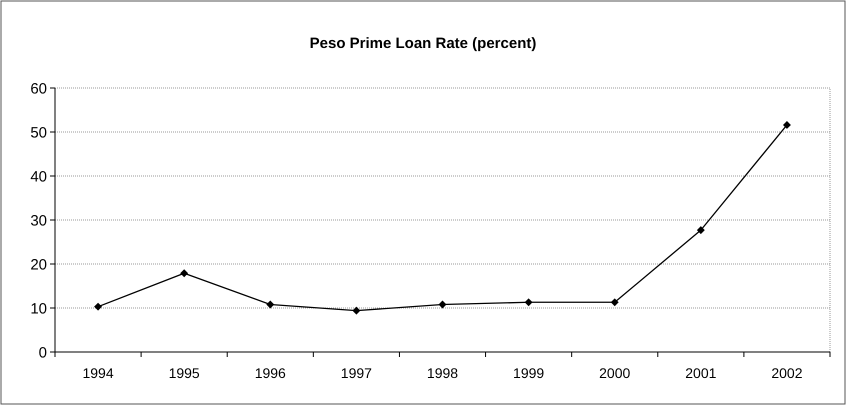 The image size is (846, 405). I want to click on y-tick-label: 10, so click(38, 309).